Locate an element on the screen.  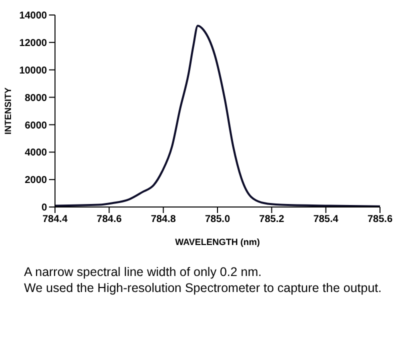
y-tick-label: 8000 is located at coordinates (36, 98).